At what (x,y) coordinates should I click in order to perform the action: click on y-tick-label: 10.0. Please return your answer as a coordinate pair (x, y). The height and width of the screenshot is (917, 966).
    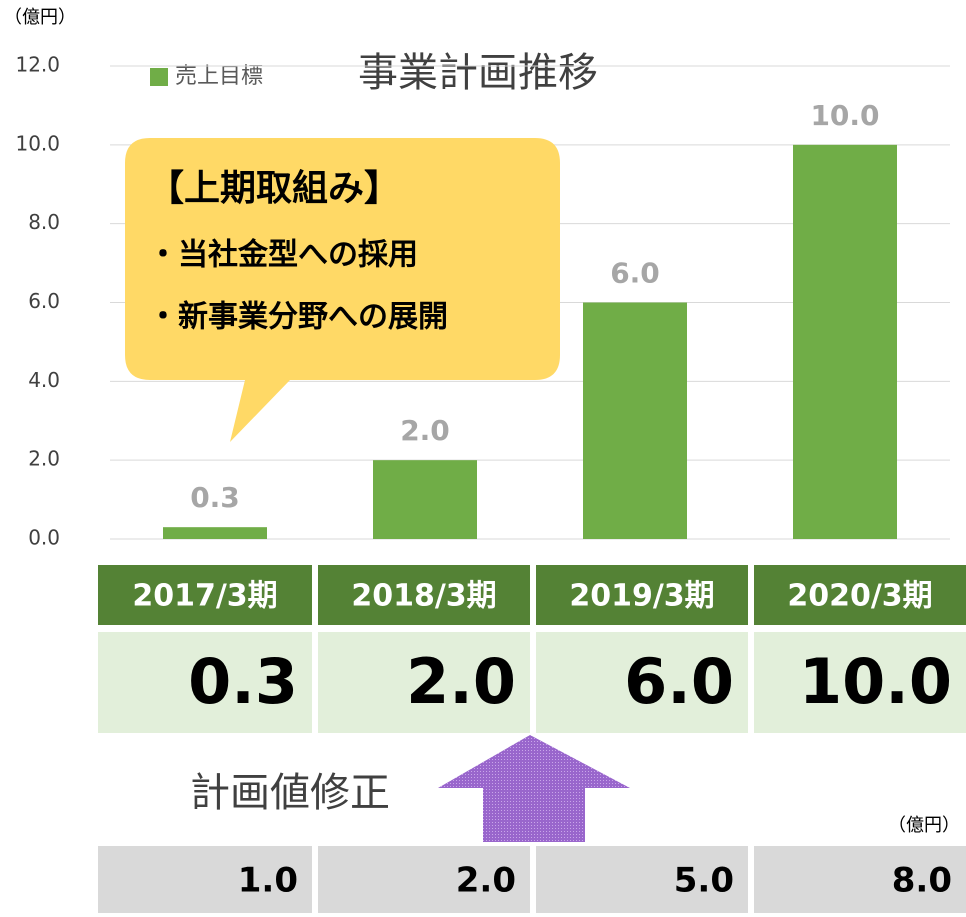
    Looking at the image, I should click on (37, 143).